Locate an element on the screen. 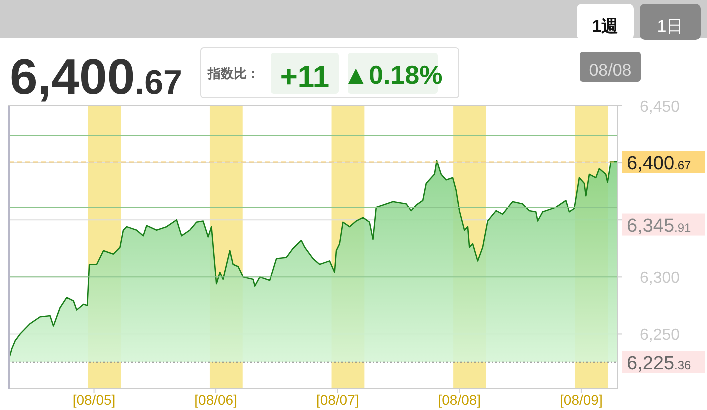 Image resolution: width=707 pixels, height=410 pixels. annotation: 1日 is located at coordinates (670, 26).